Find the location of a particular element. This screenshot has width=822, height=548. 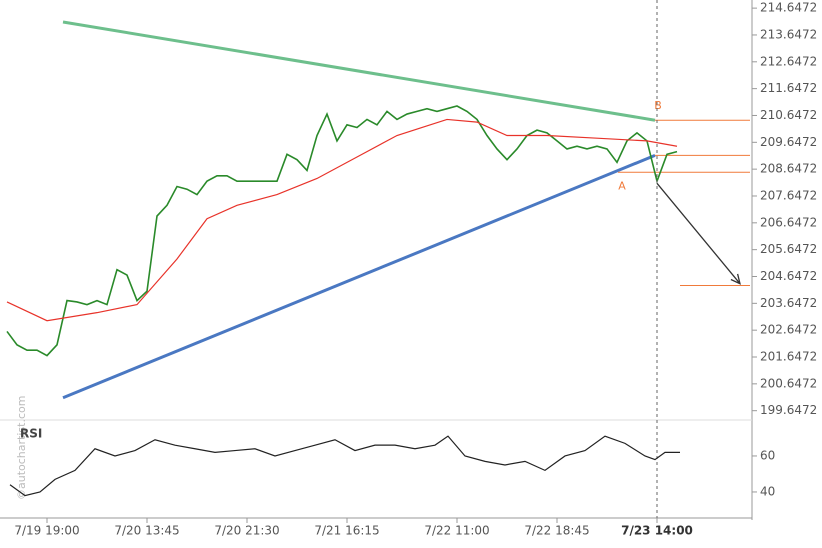

x-tick-label: 7/22 11:00 is located at coordinates (456, 531).